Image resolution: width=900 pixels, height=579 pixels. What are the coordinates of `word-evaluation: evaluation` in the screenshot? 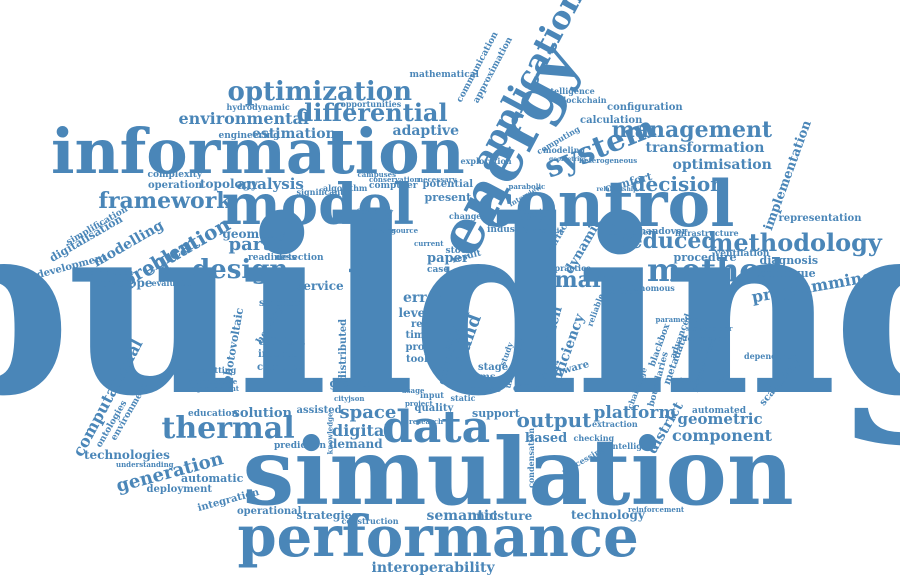 It's located at (175, 283).